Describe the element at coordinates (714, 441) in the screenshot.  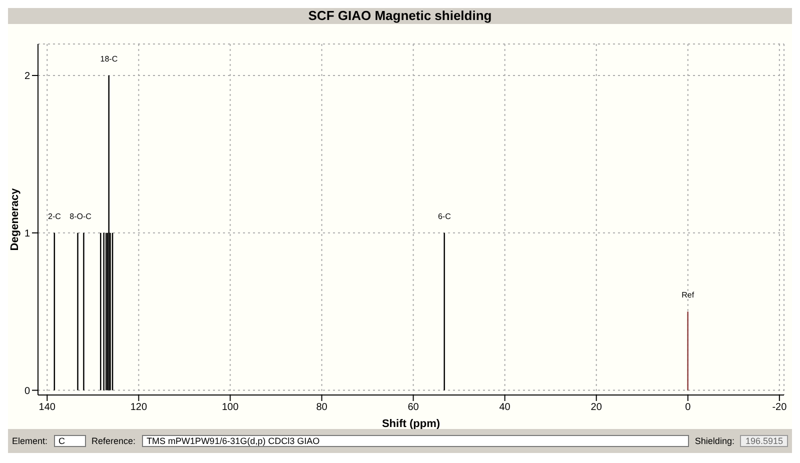
I see `text: Shielding:` at that location.